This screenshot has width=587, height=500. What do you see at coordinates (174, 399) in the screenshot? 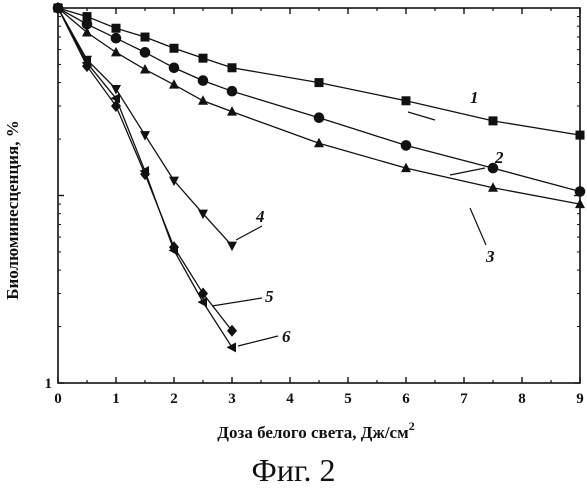
I see `x-tick-label: 2` at bounding box center [174, 399].